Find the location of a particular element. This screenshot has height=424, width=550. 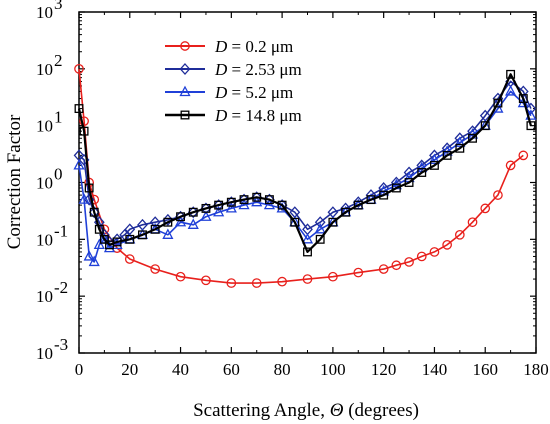

legend-label-value: = 5.2 μm is located at coordinates (260, 92).